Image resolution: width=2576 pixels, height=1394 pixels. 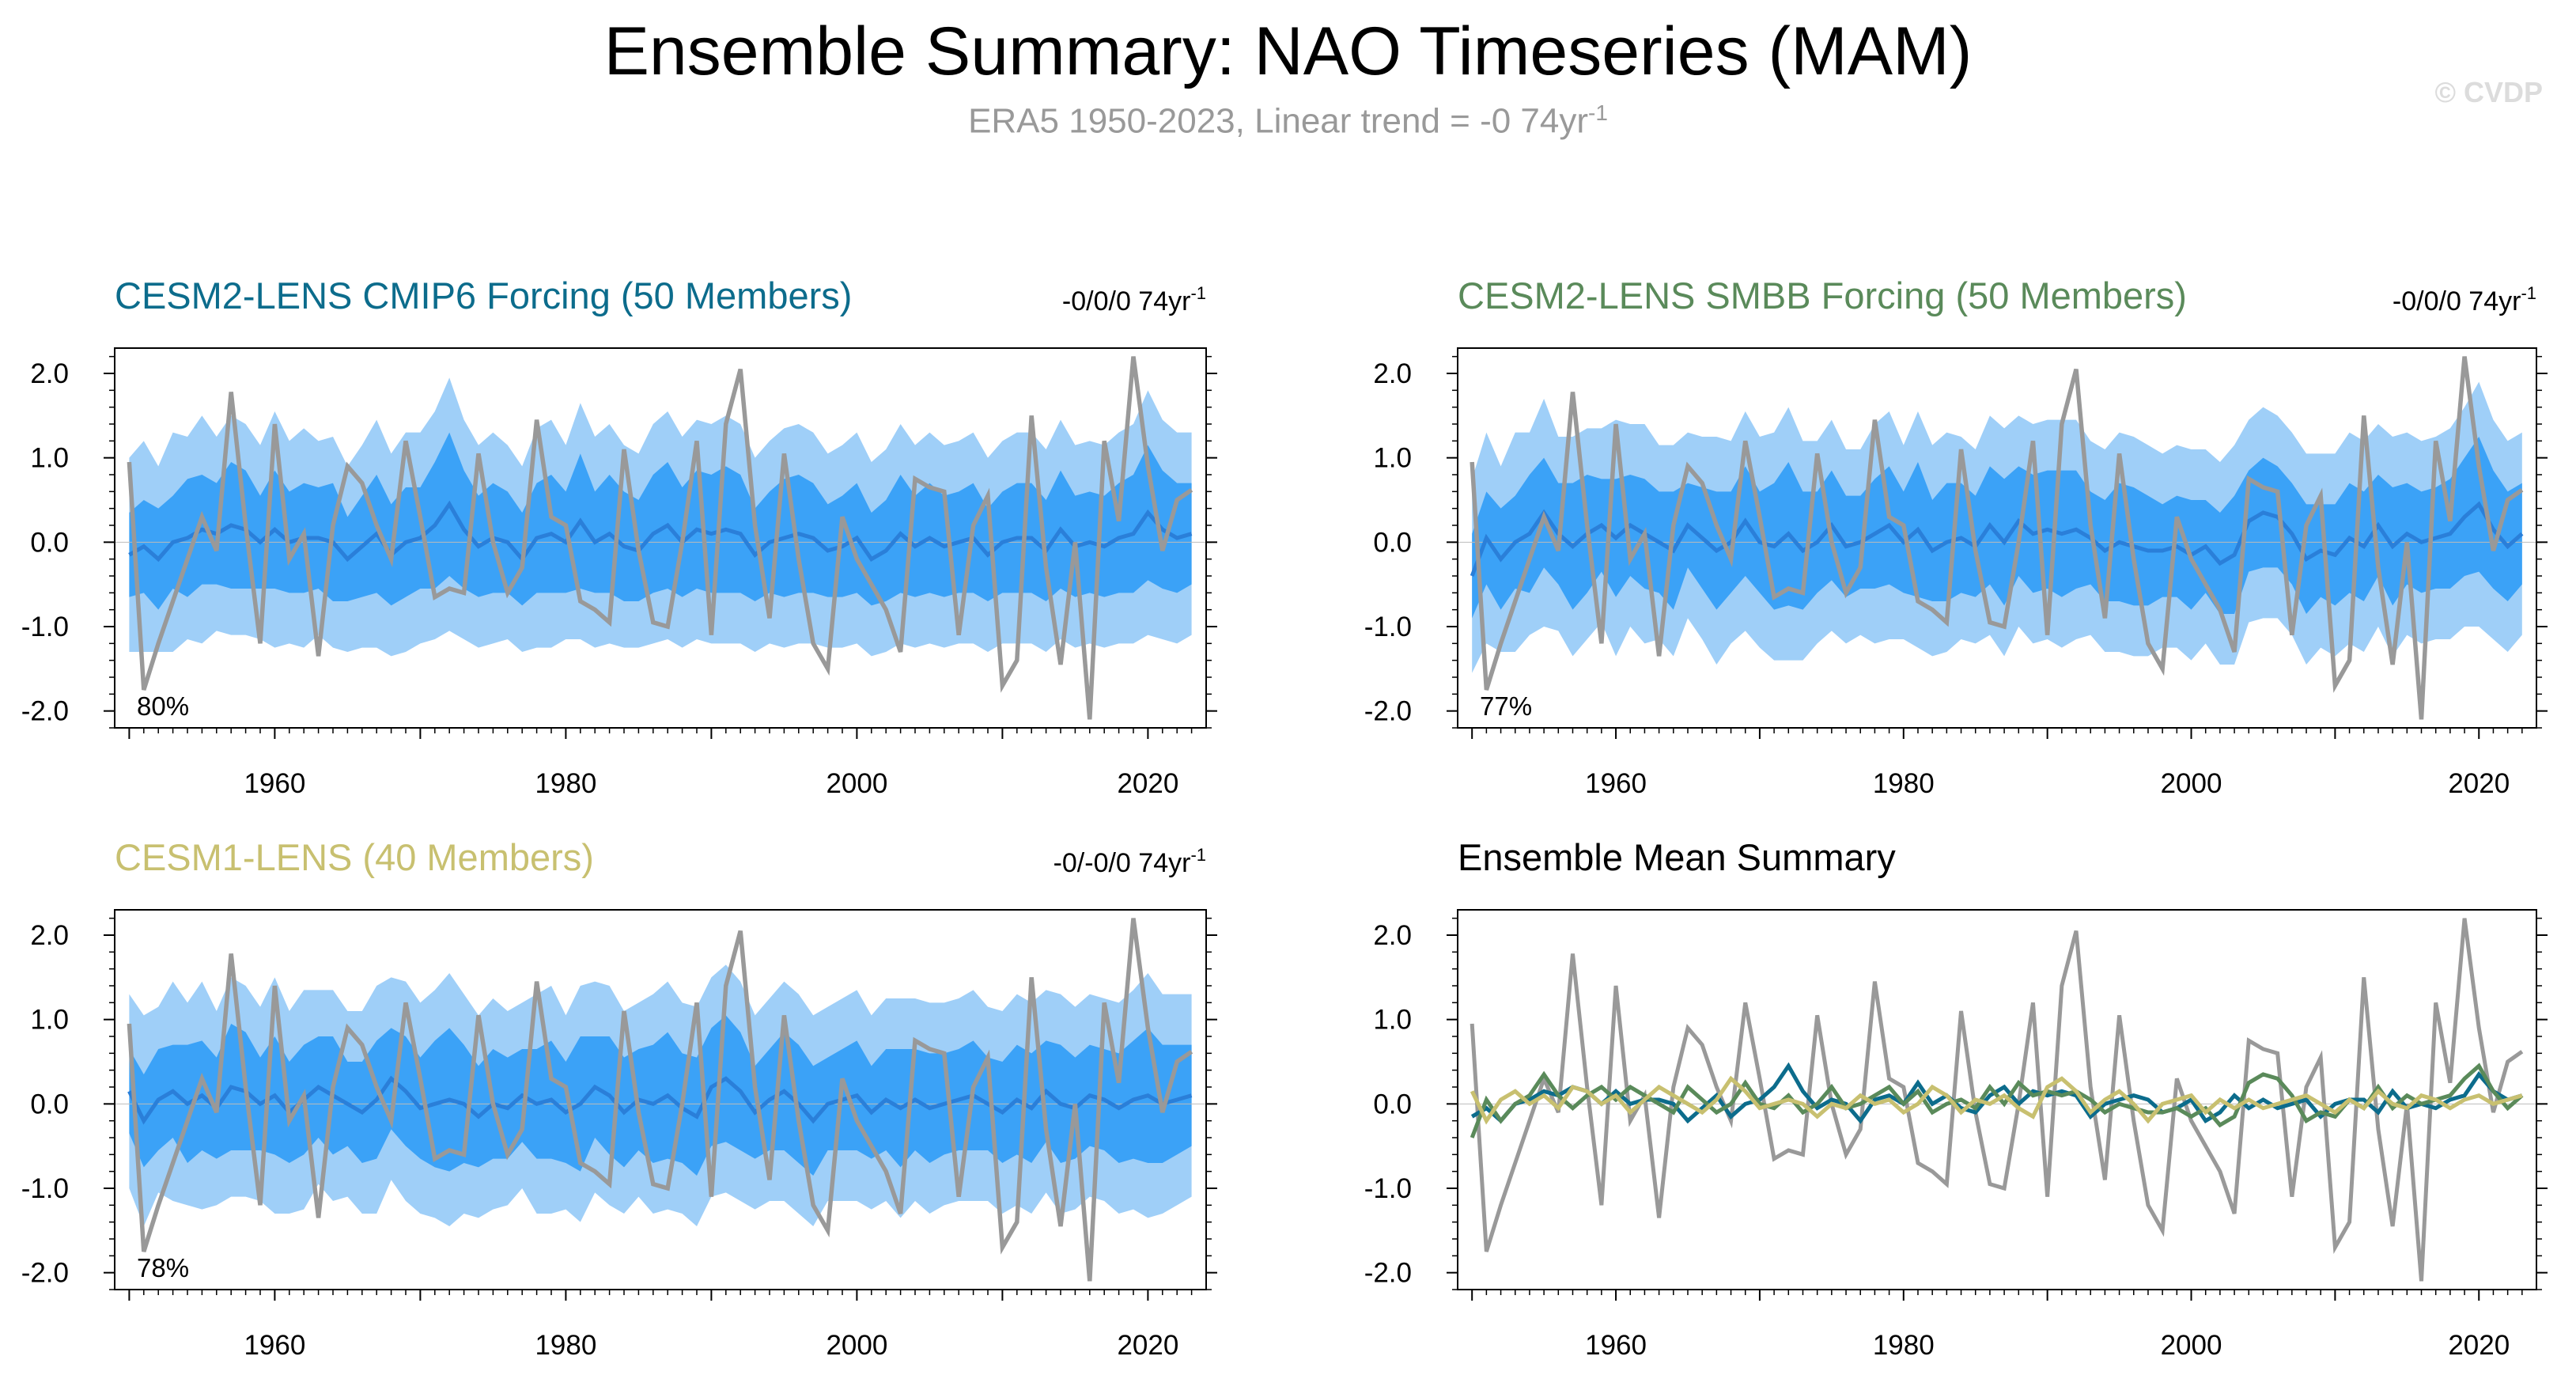 What do you see at coordinates (1288, 51) in the screenshot?
I see `figure-title: Ensemble Summary: NAO Timeseries (MAM)` at bounding box center [1288, 51].